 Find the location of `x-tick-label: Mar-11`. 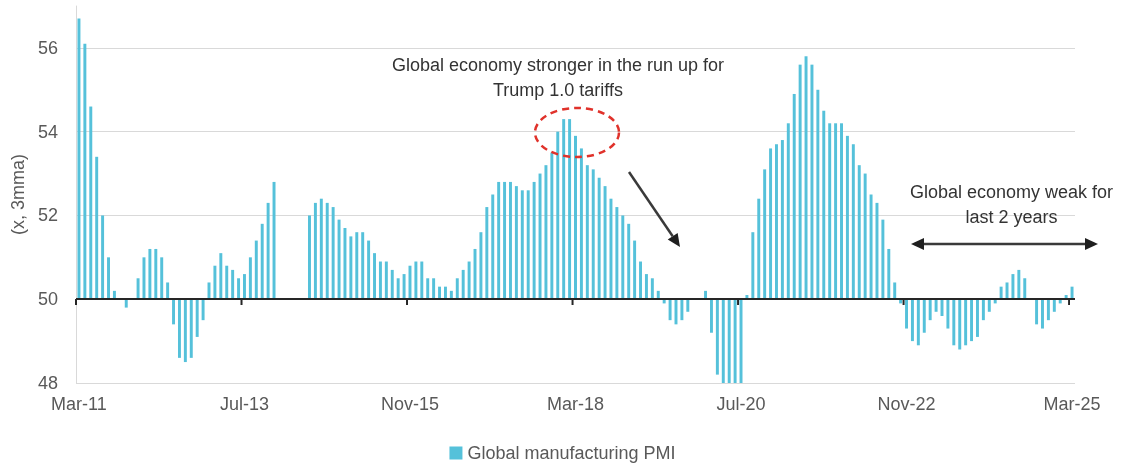

x-tick-label: Mar-11 is located at coordinates (79, 404).